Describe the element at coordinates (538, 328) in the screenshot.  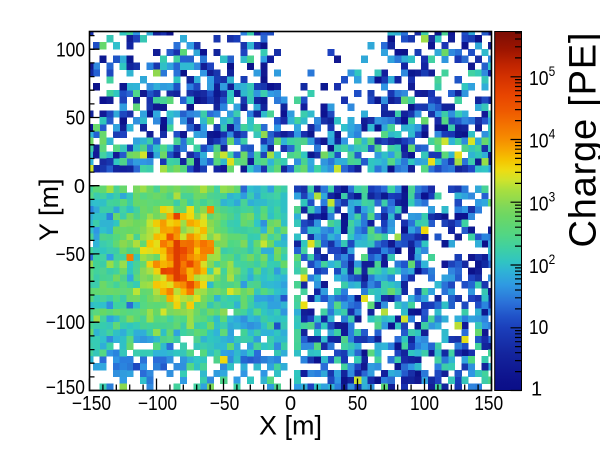
I see `svg-text: 10` at that location.